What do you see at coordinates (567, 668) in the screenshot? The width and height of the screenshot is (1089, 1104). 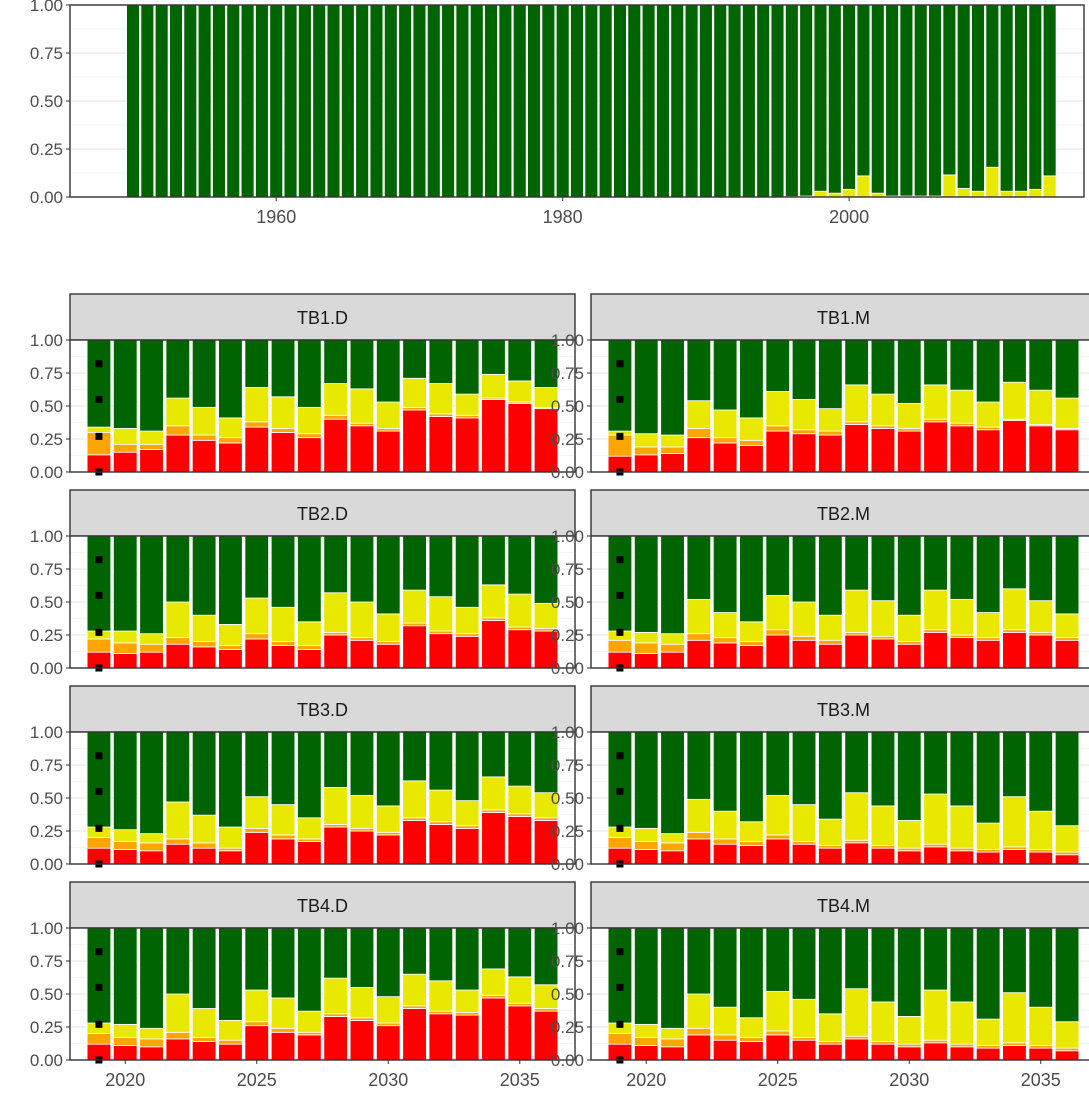 I see `facet-tb2-m-y-tick-label: 0.00` at bounding box center [567, 668].